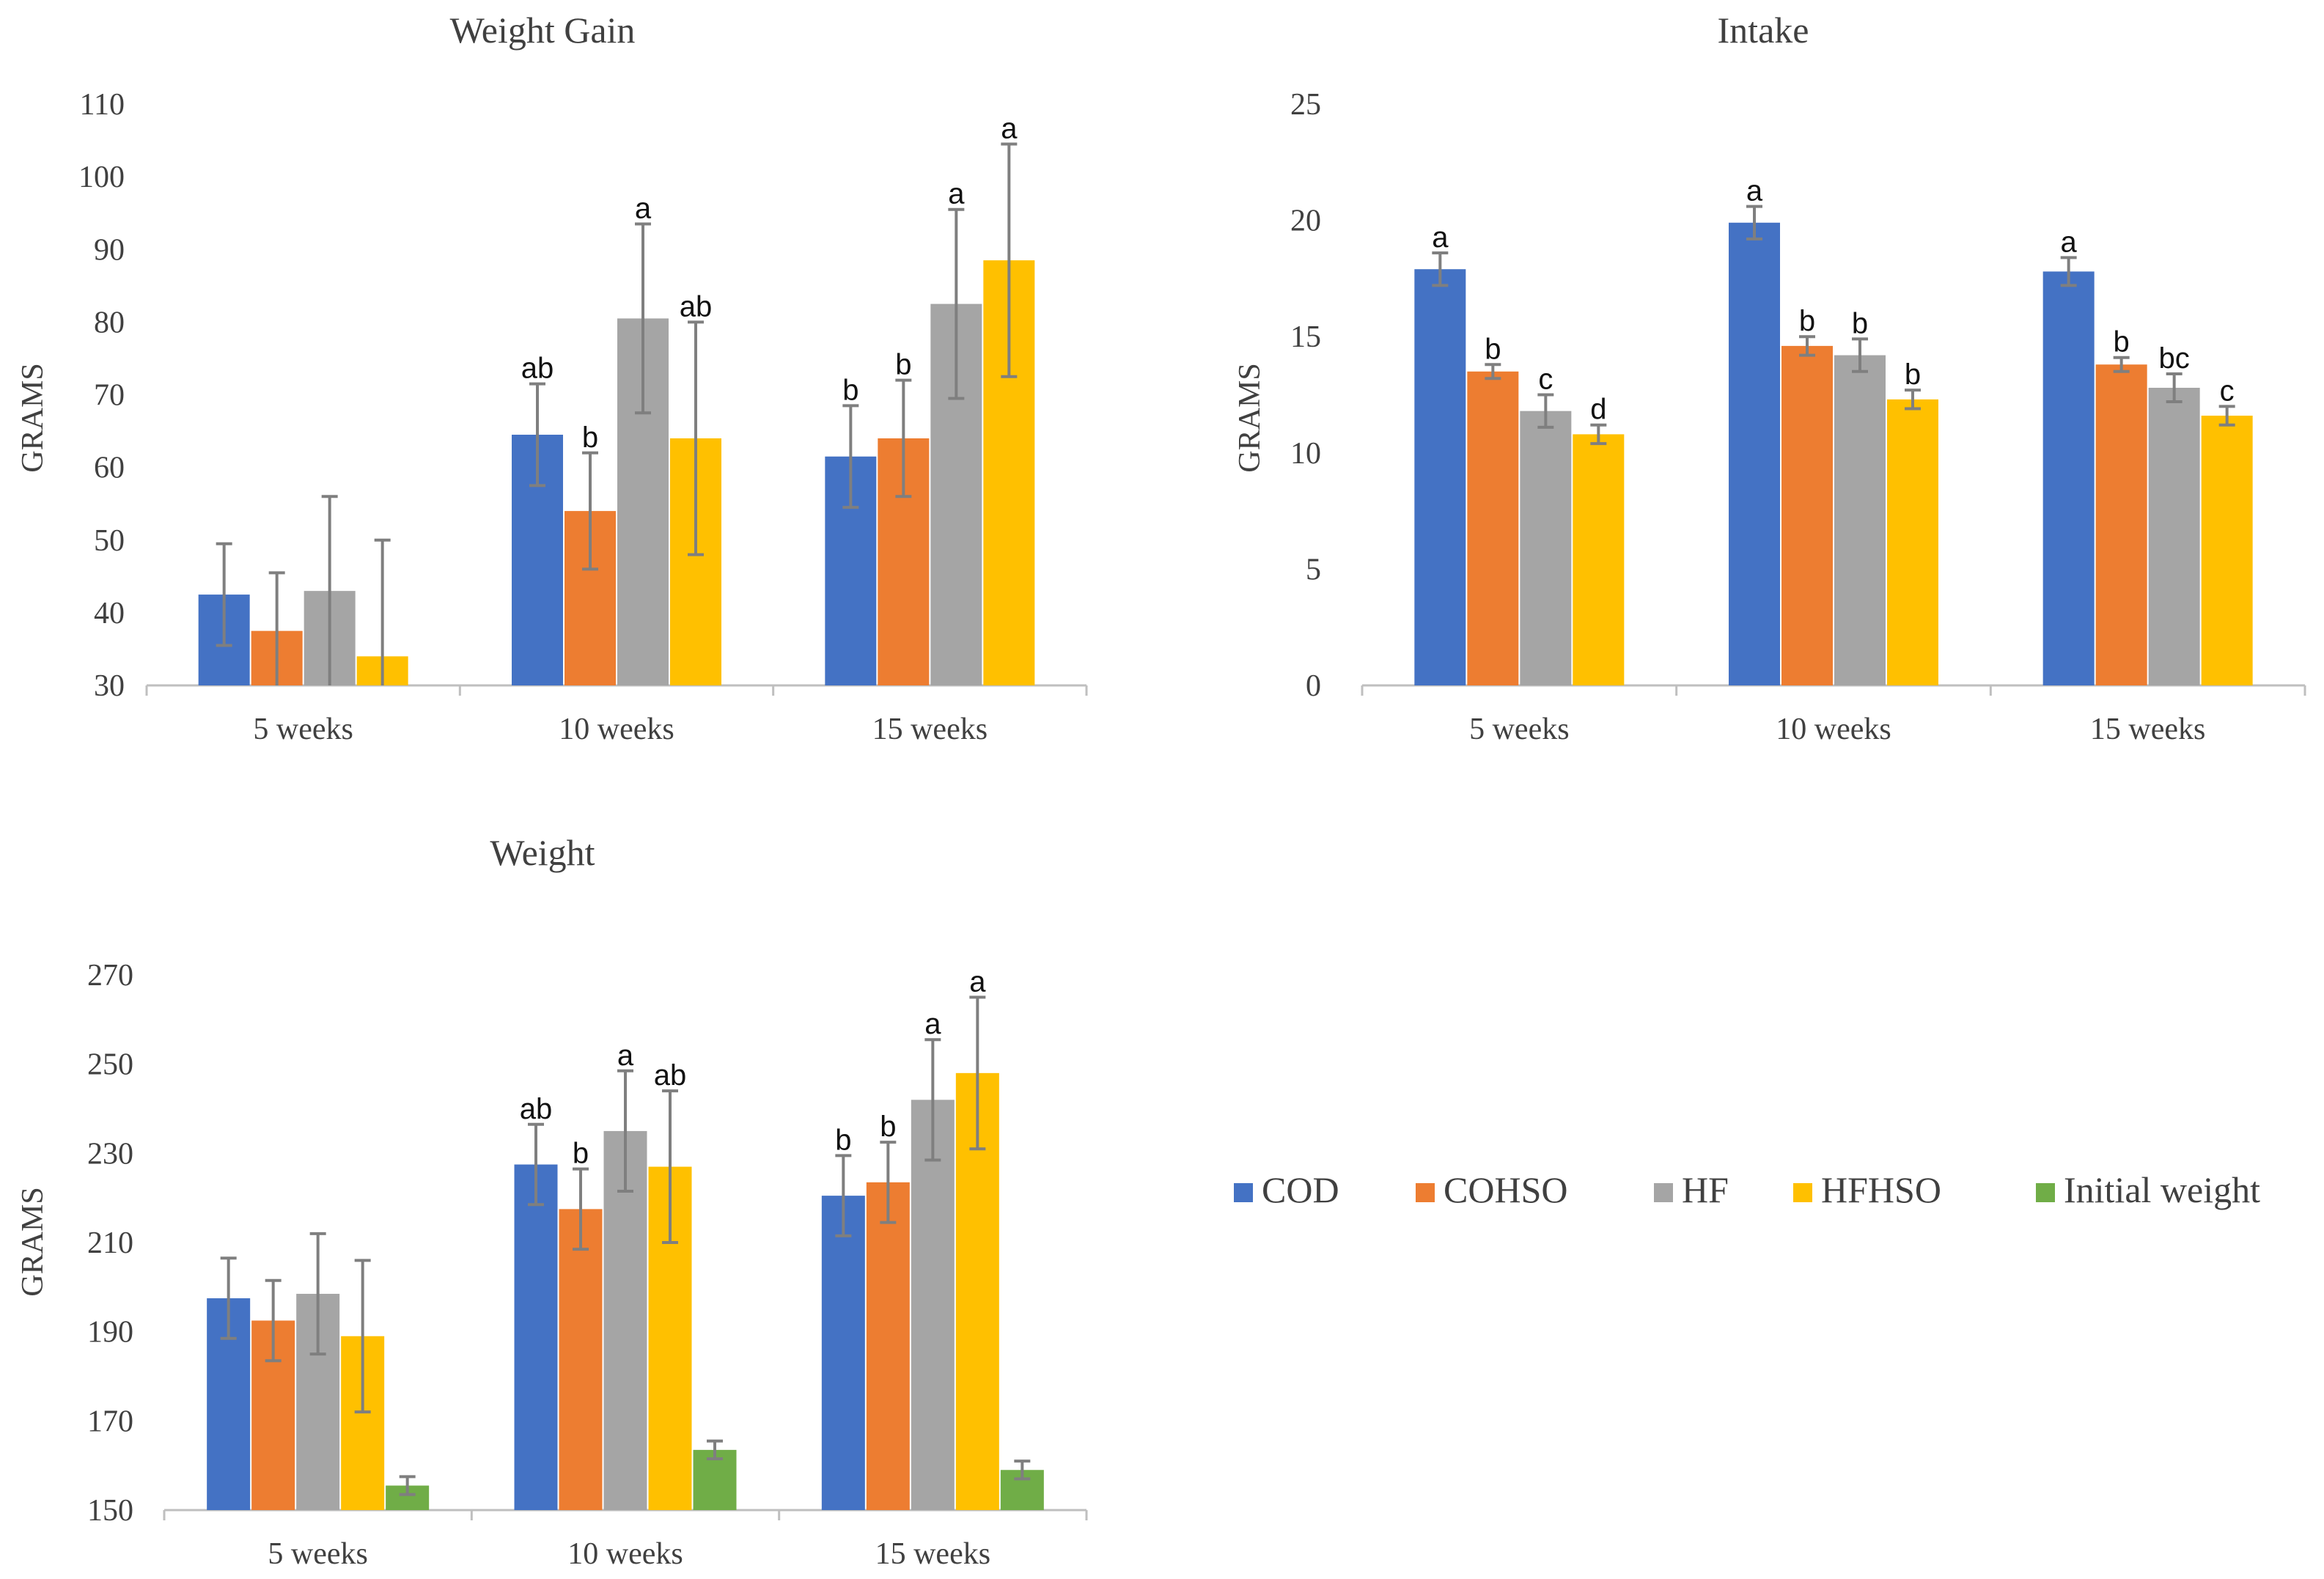 The width and height of the screenshot is (2324, 1579). Describe the element at coordinates (1313, 686) in the screenshot. I see `intake-y-tick-label: 0` at that location.